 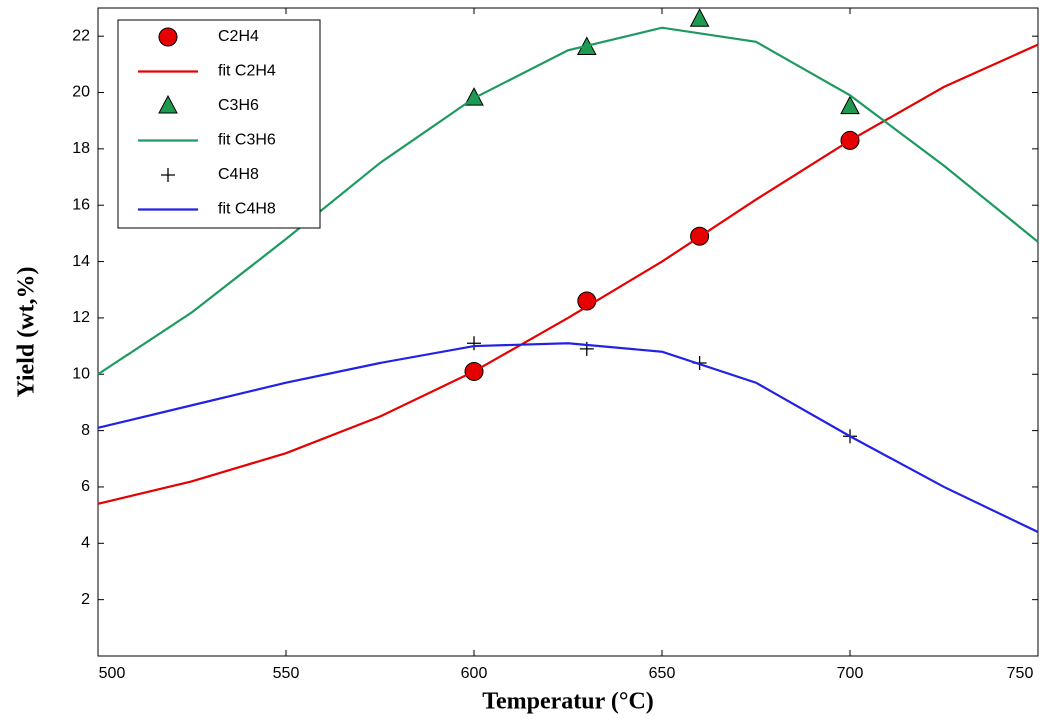 What do you see at coordinates (27, 331) in the screenshot?
I see `y-axis-label: Yield (wt,%)` at bounding box center [27, 331].